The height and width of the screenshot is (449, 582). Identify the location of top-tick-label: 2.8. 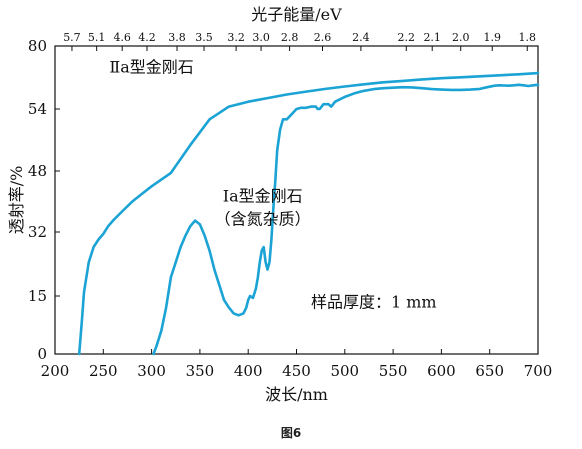
(290, 37).